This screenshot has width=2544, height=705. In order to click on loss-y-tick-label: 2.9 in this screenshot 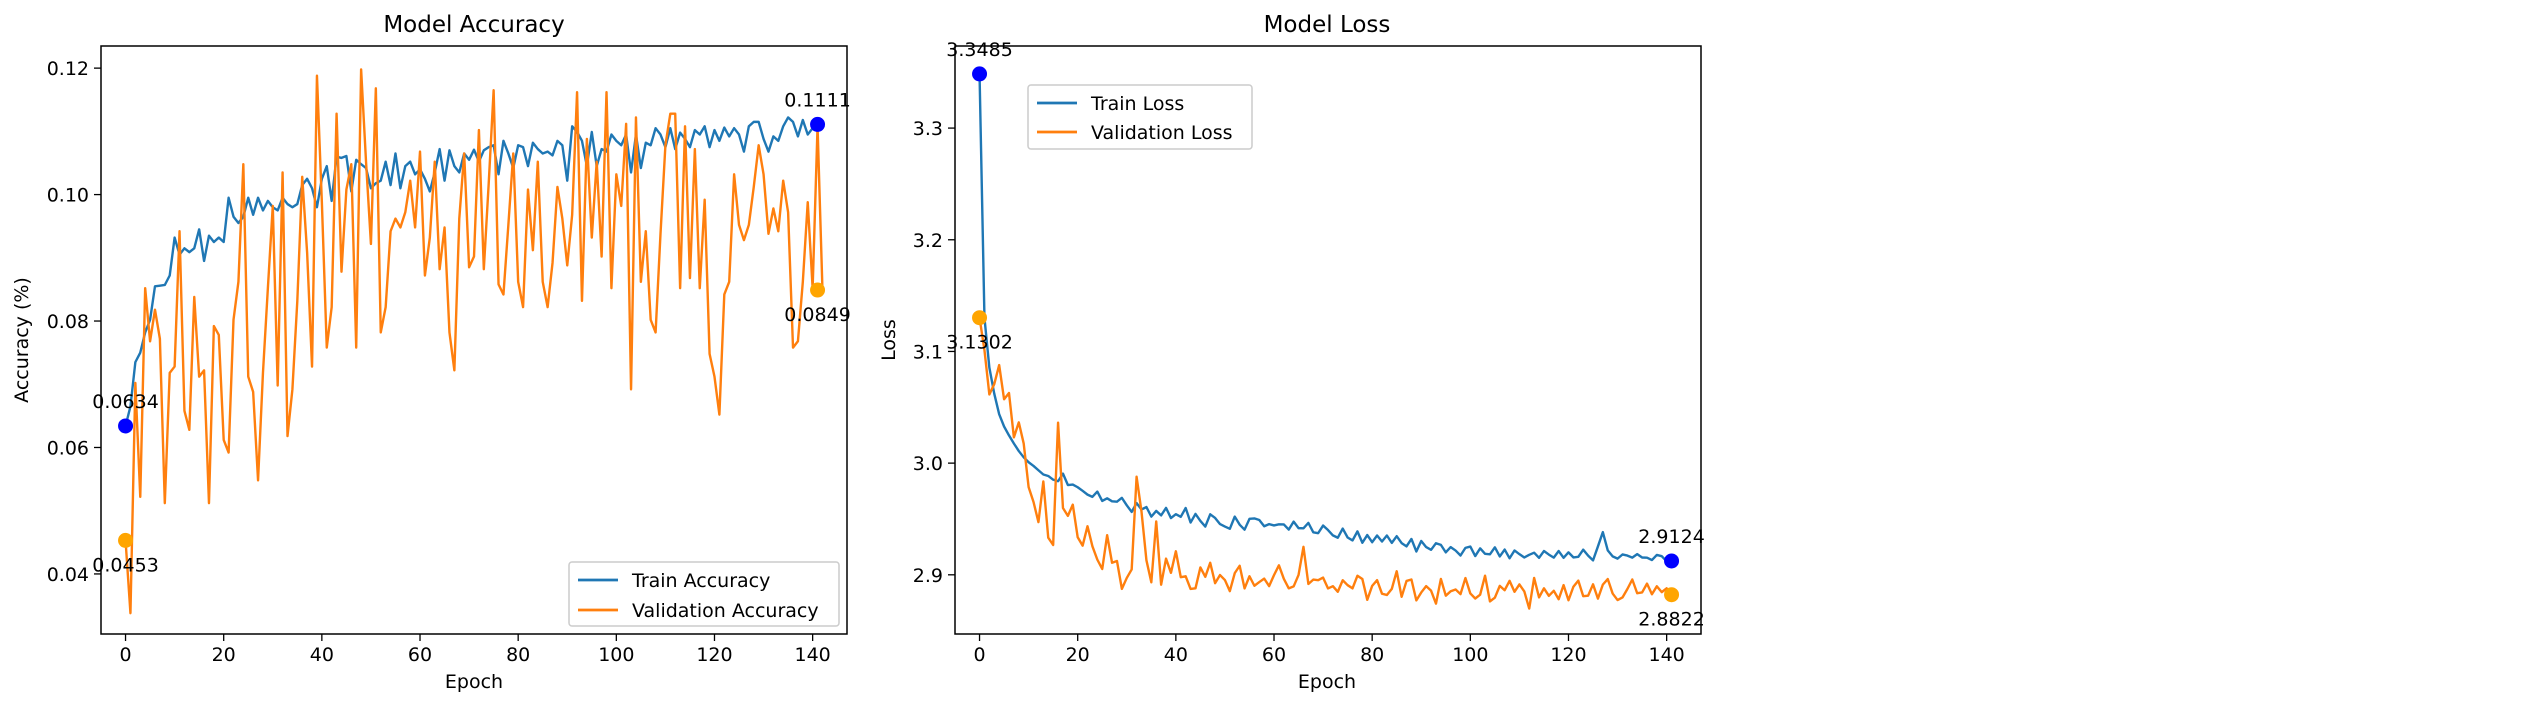, I will do `click(928, 576)`.